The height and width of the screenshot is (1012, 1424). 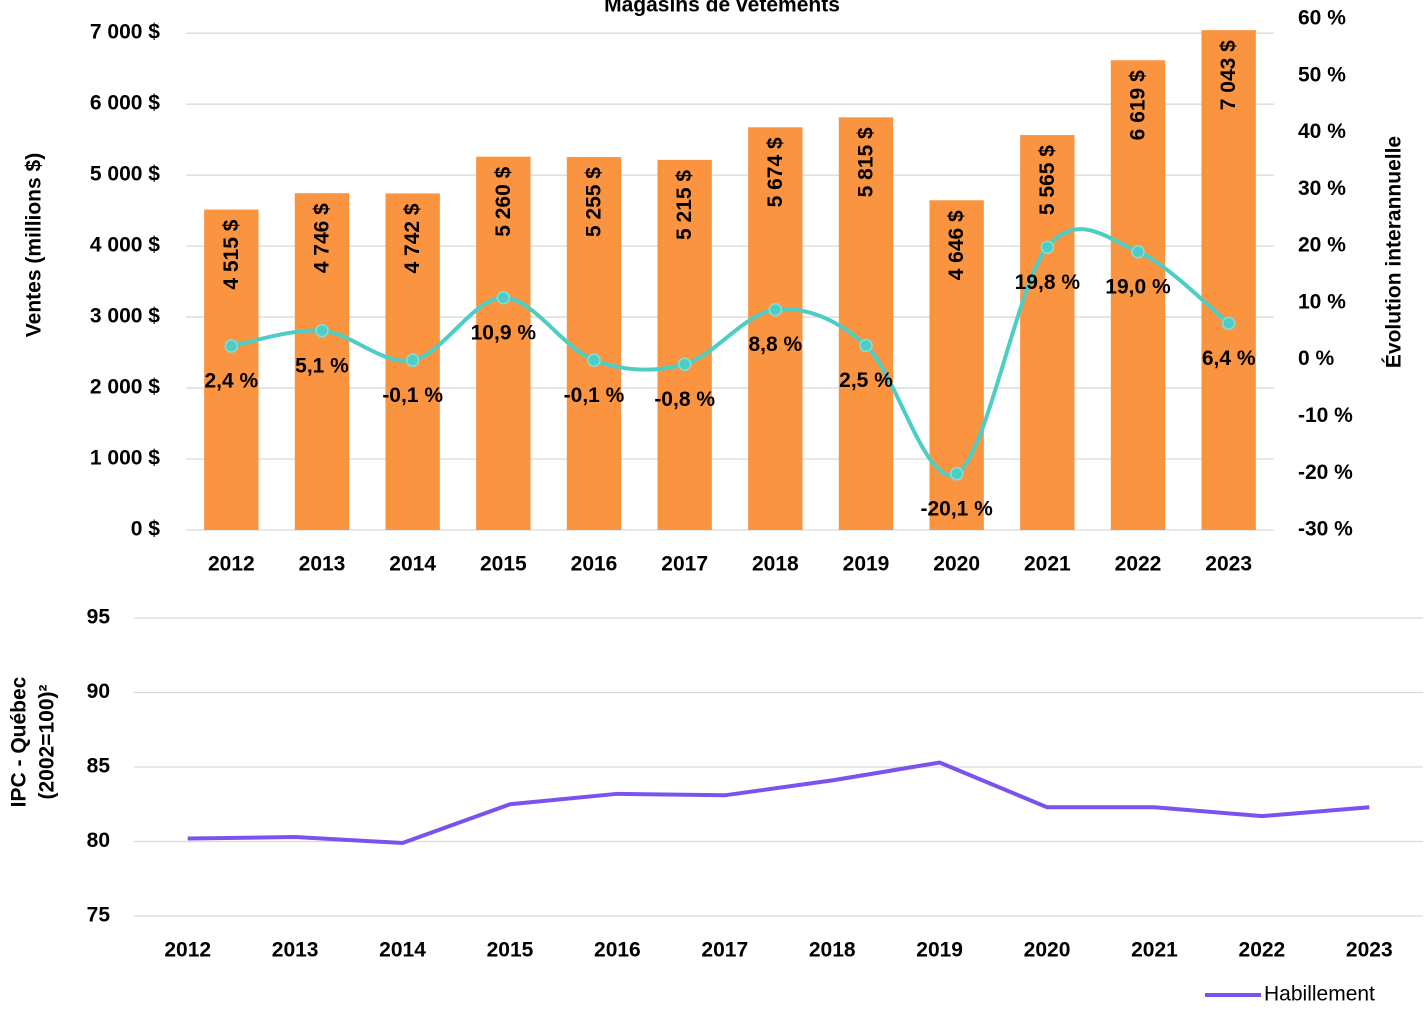 What do you see at coordinates (125, 458) in the screenshot?
I see `y-tick-label: 1 000 $` at bounding box center [125, 458].